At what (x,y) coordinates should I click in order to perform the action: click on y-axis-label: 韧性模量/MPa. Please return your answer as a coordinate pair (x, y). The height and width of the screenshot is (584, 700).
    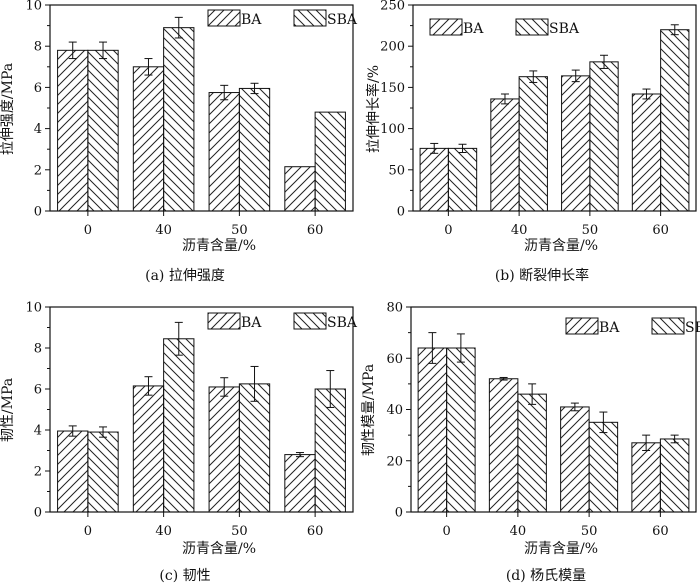
    Looking at the image, I should click on (369, 410).